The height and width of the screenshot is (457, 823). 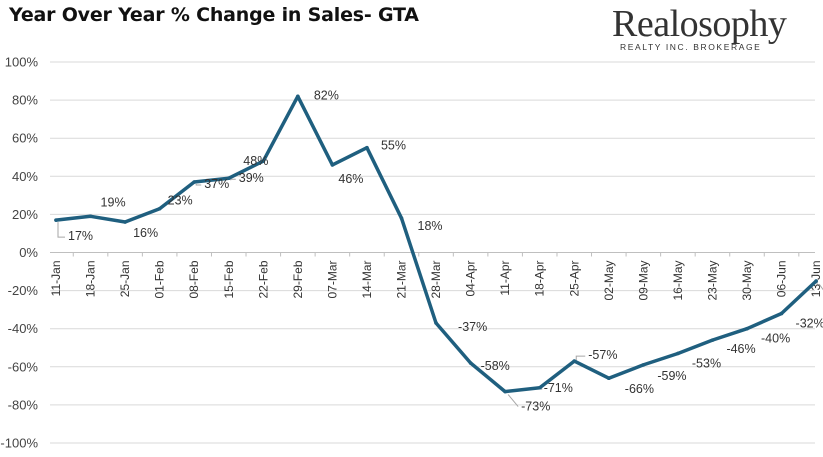 I want to click on y-tick-label: 60%, so click(x=25, y=138).